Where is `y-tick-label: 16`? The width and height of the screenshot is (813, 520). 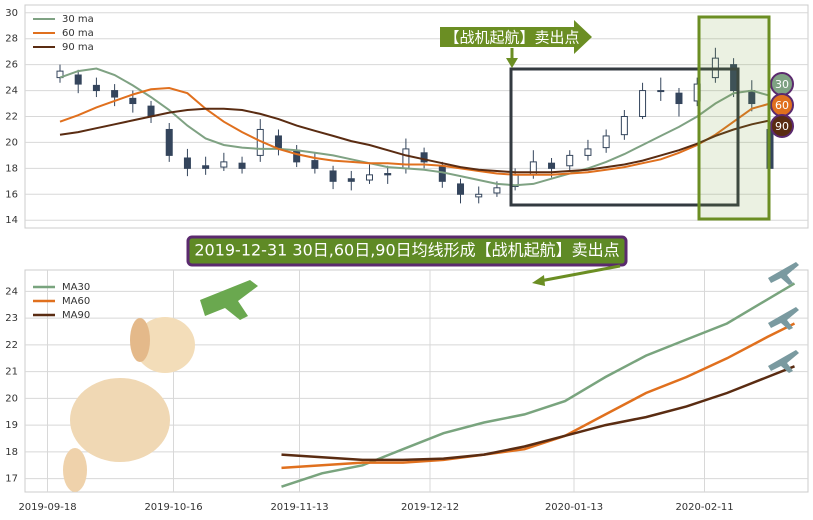
y-tick-label: 16 is located at coordinates (11, 194).